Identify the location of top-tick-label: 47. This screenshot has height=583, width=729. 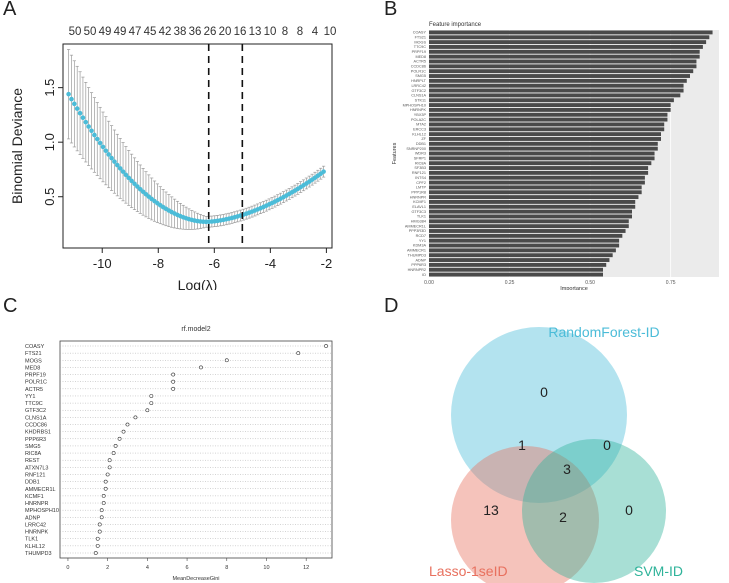
(135, 32).